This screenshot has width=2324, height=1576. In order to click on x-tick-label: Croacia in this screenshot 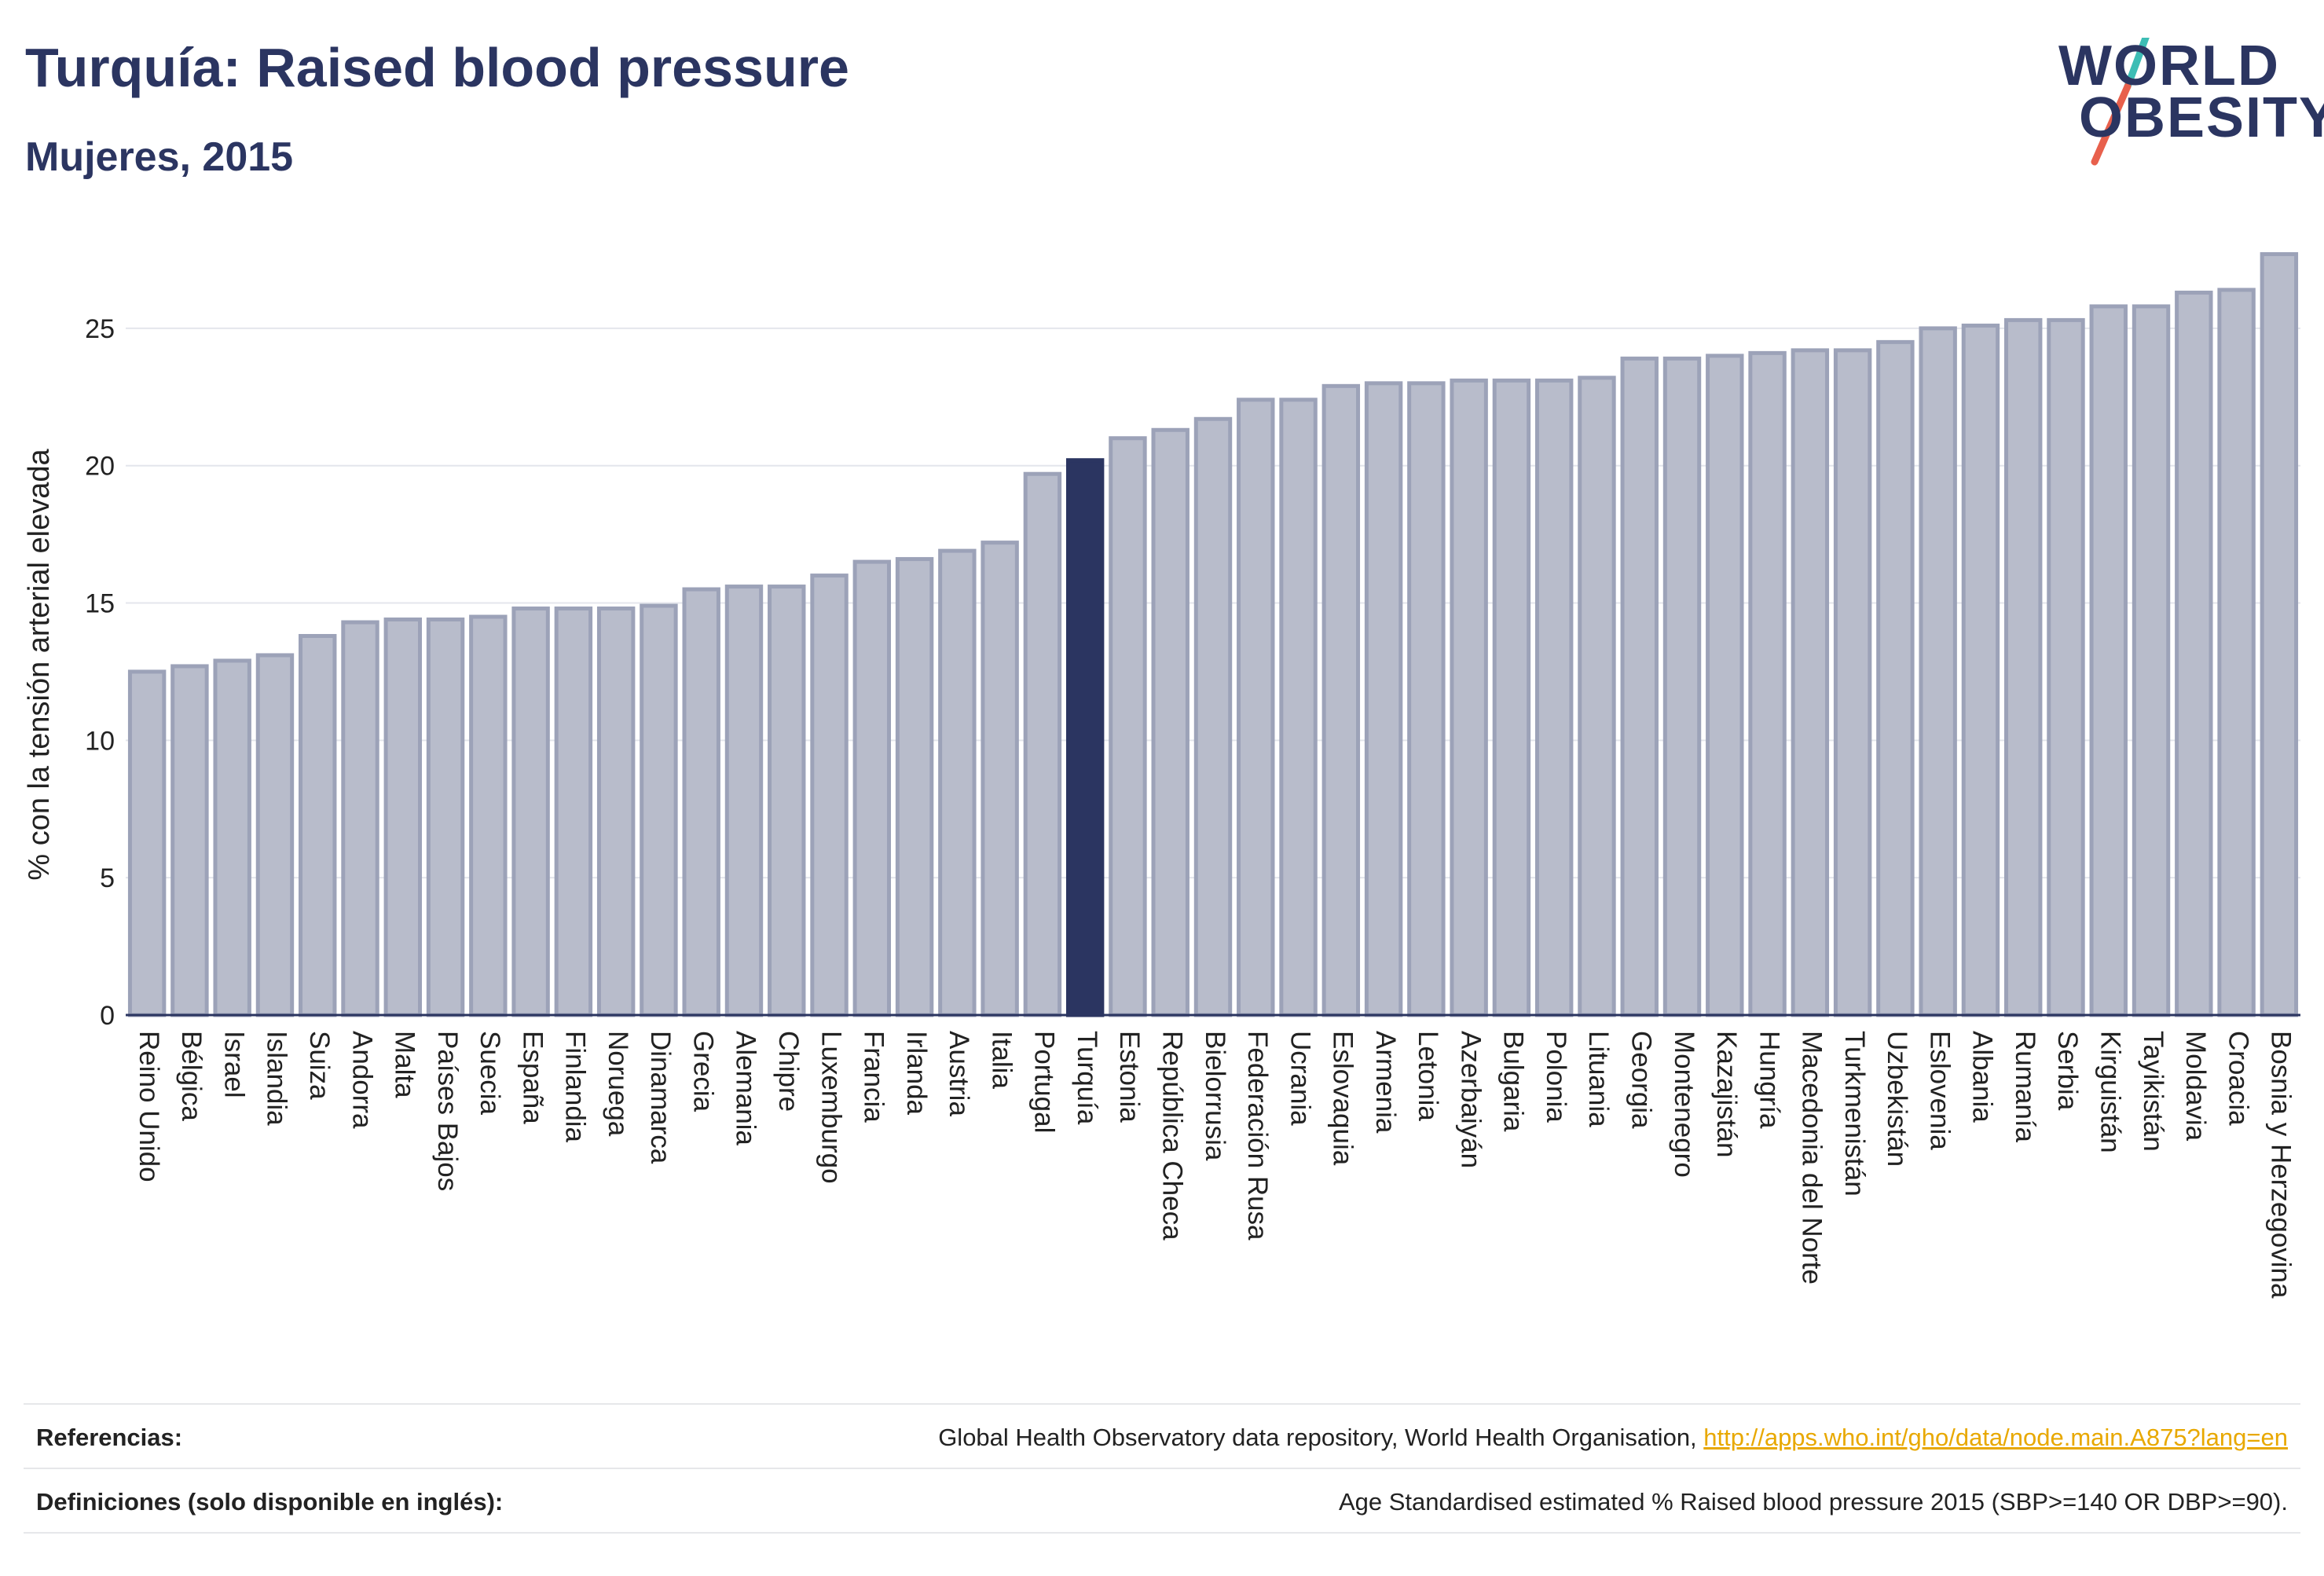, I will do `click(2238, 1078)`.